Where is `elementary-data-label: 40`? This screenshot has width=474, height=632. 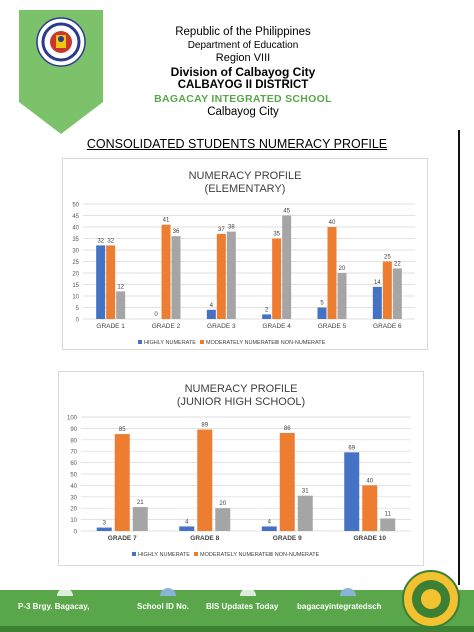
elementary-data-label: 40 is located at coordinates (332, 223).